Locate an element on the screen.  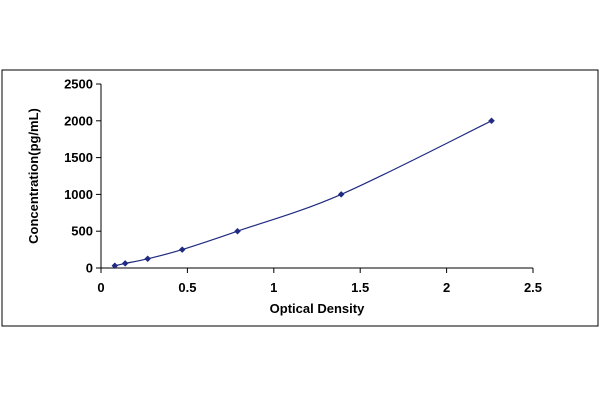
y-tick-label: 0 is located at coordinates (89, 268).